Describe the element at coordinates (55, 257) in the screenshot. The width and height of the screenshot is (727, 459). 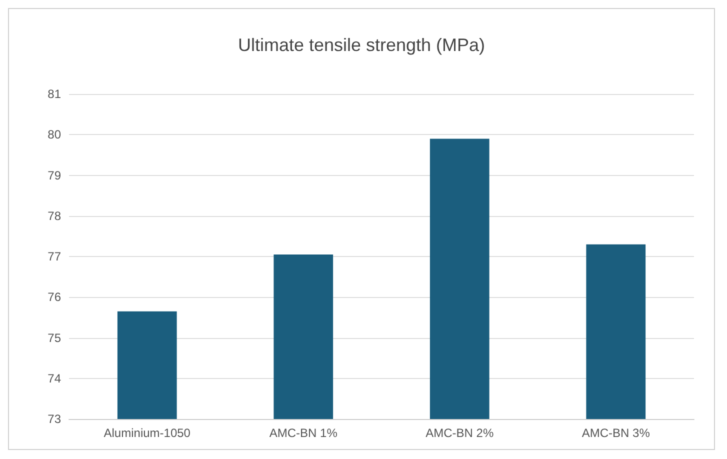
I see `y-tick-label: 77` at that location.